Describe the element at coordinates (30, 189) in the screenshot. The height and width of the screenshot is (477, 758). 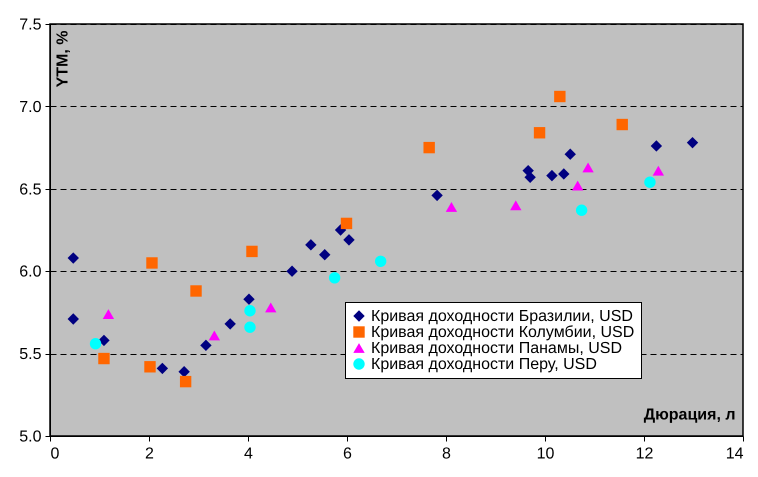
I see `y-tick-label: 6.5` at that location.